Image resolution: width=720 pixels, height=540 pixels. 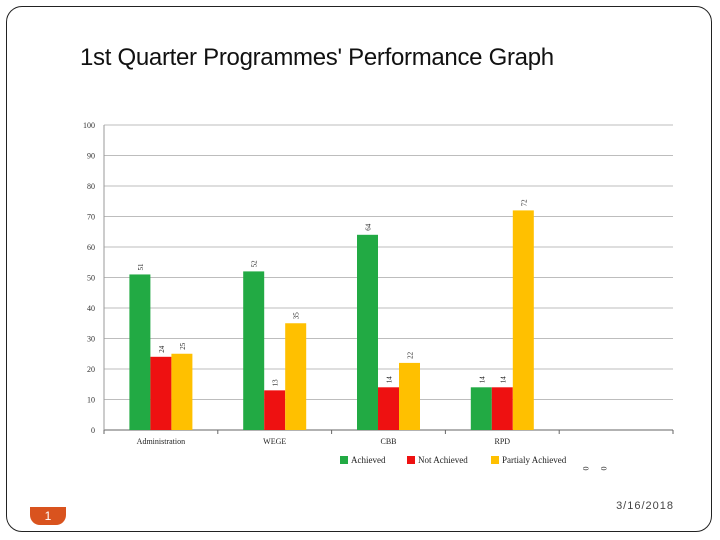 I want to click on y-tick-label: 90, so click(x=91, y=156).